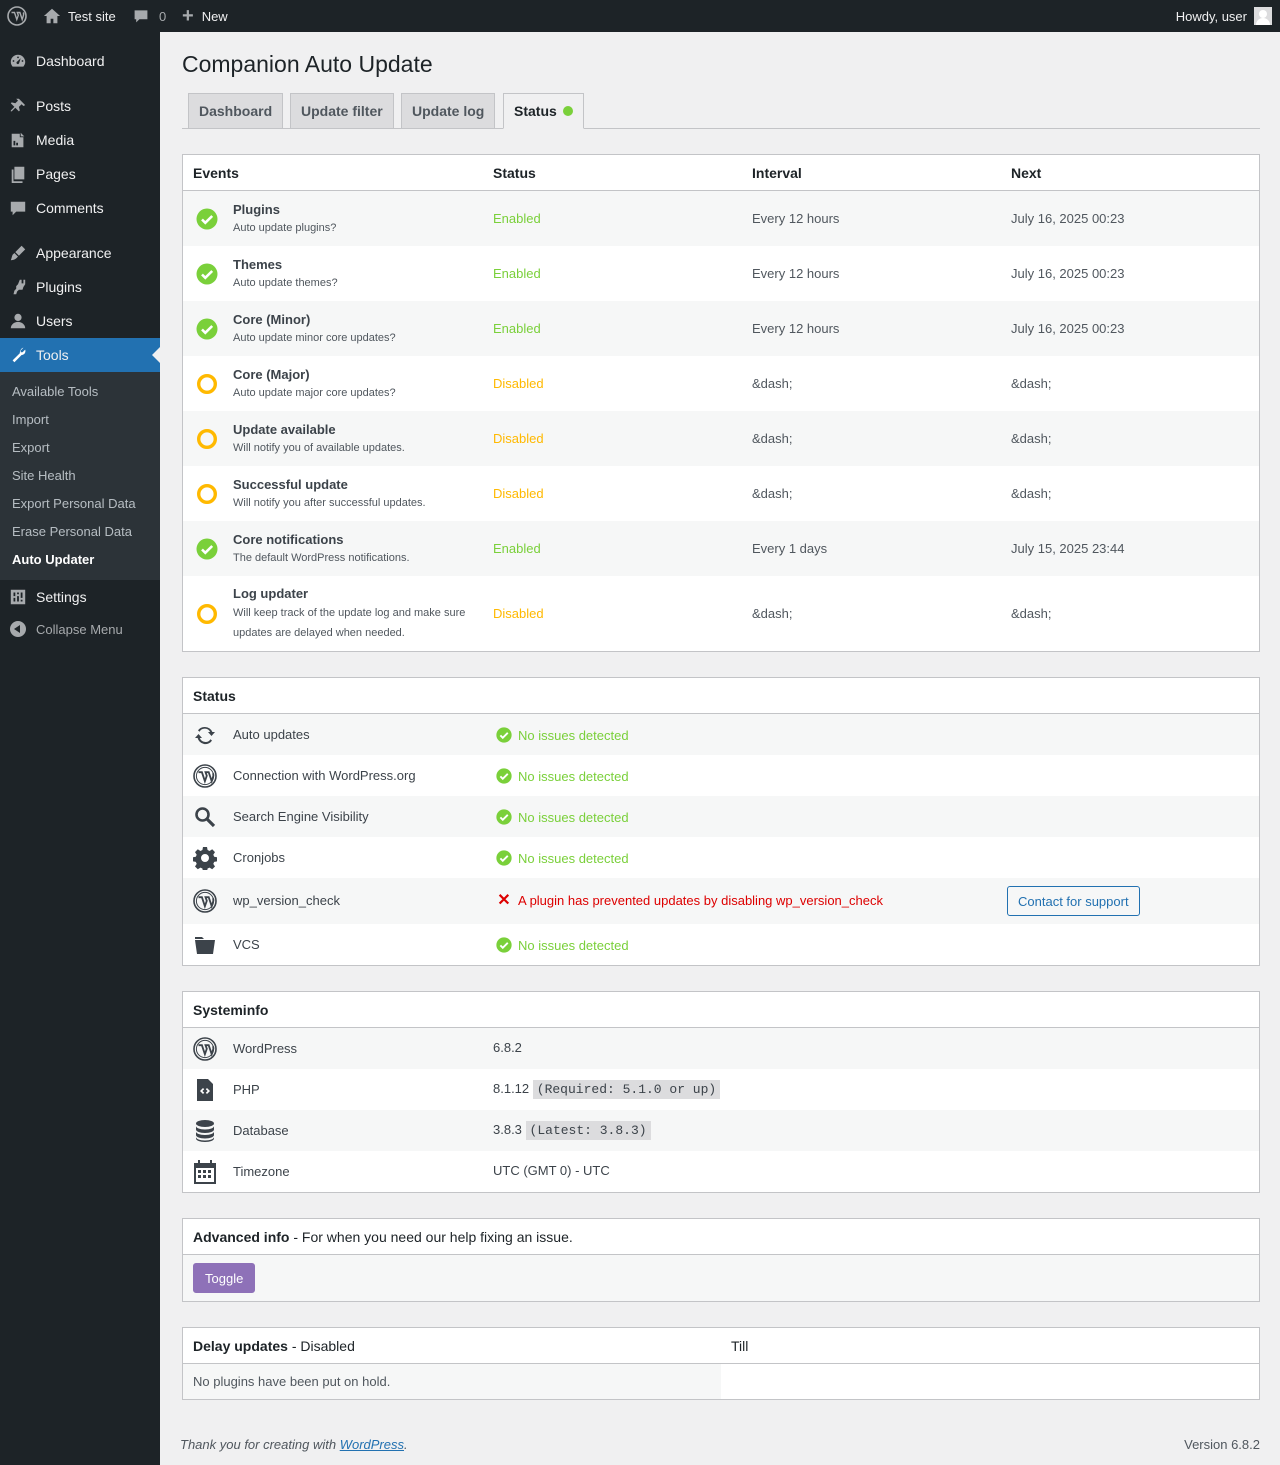  I want to click on new-content-link: + New, so click(205, 16).